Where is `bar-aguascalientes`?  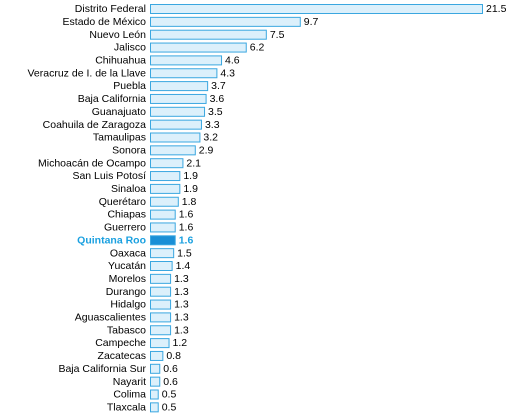
bar-aguascalientes is located at coordinates (161, 317).